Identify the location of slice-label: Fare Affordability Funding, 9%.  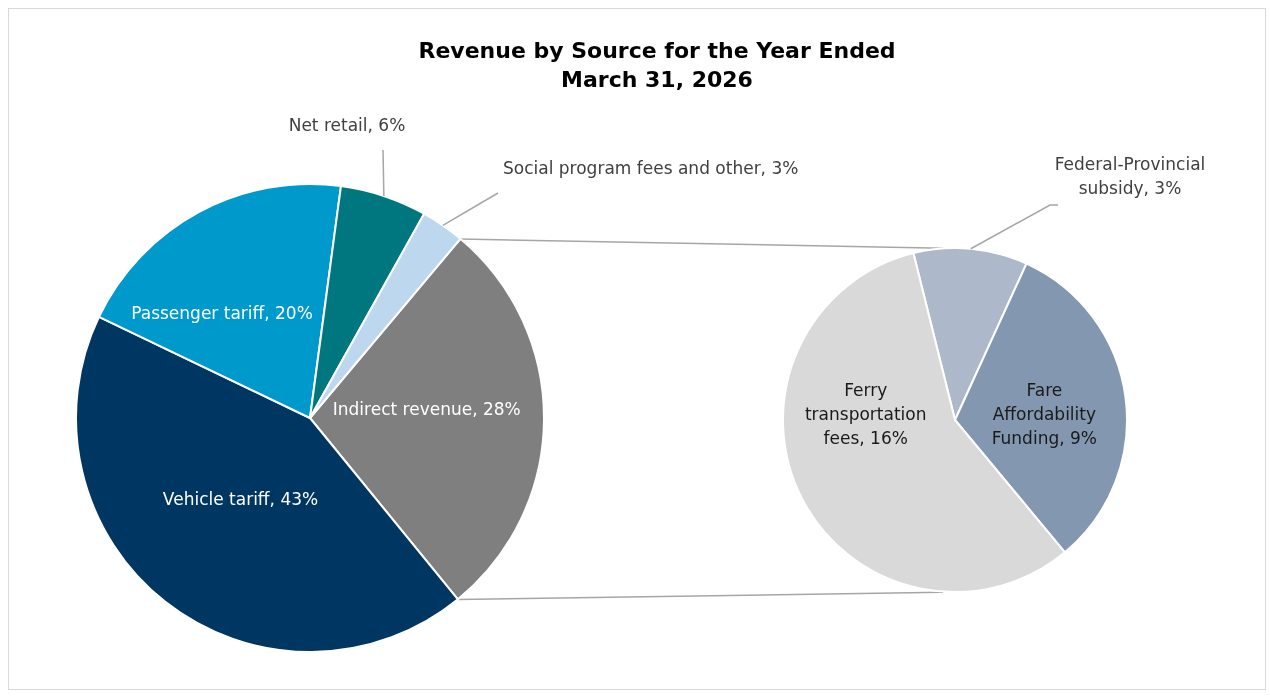
(1044, 414).